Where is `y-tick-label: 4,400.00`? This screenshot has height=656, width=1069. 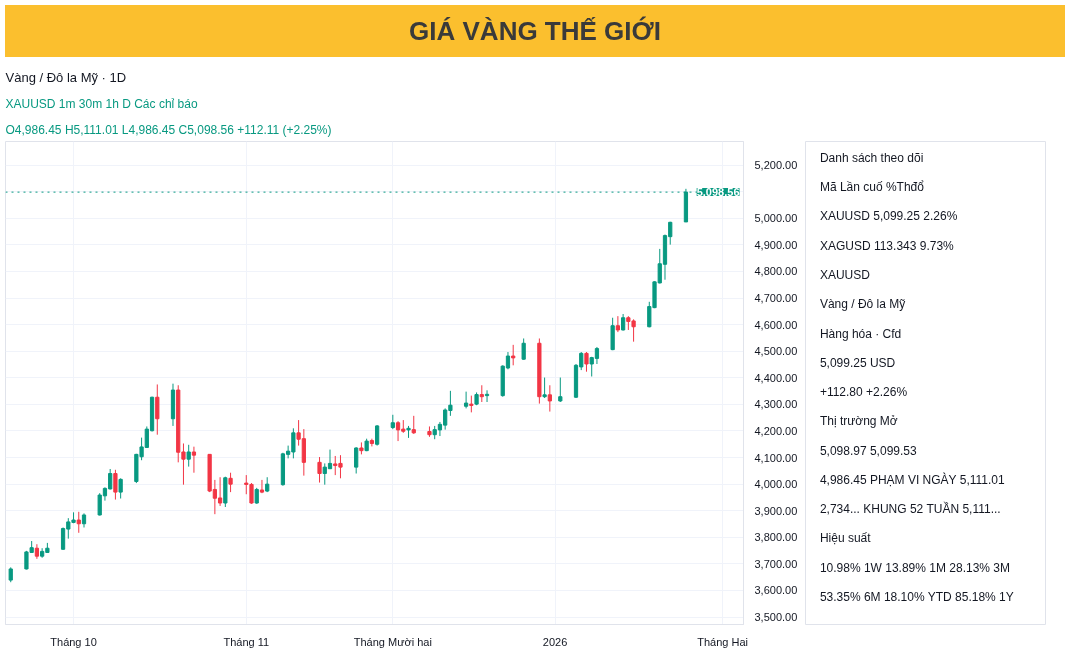
y-tick-label: 4,400.00 is located at coordinates (776, 377).